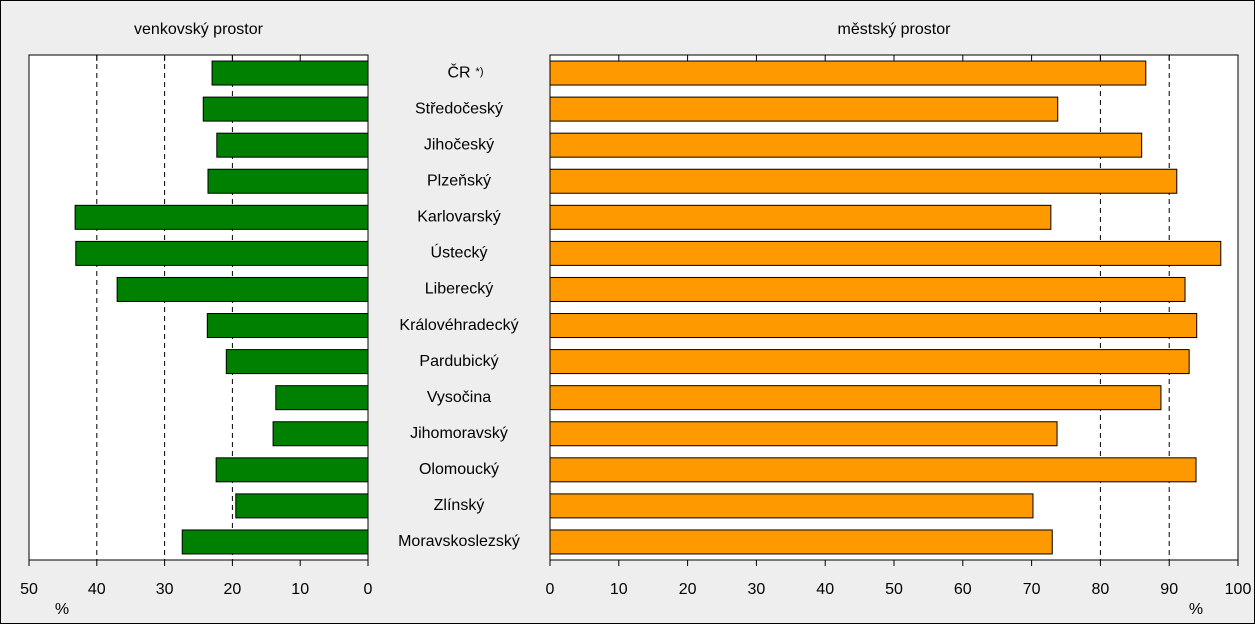 Image resolution: width=1255 pixels, height=624 pixels. Describe the element at coordinates (459, 541) in the screenshot. I see `category-label: Moravskoslezský` at that location.